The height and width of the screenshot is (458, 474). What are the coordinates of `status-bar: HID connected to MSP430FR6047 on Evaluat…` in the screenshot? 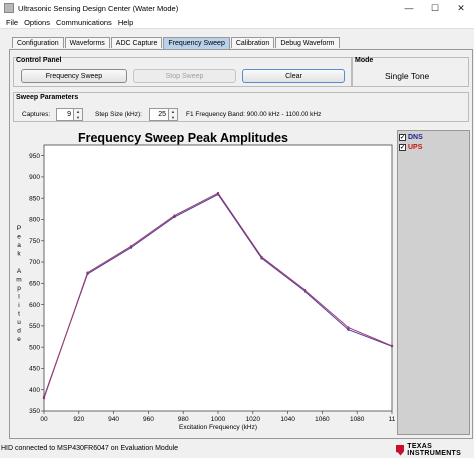 It's located at (237, 449).